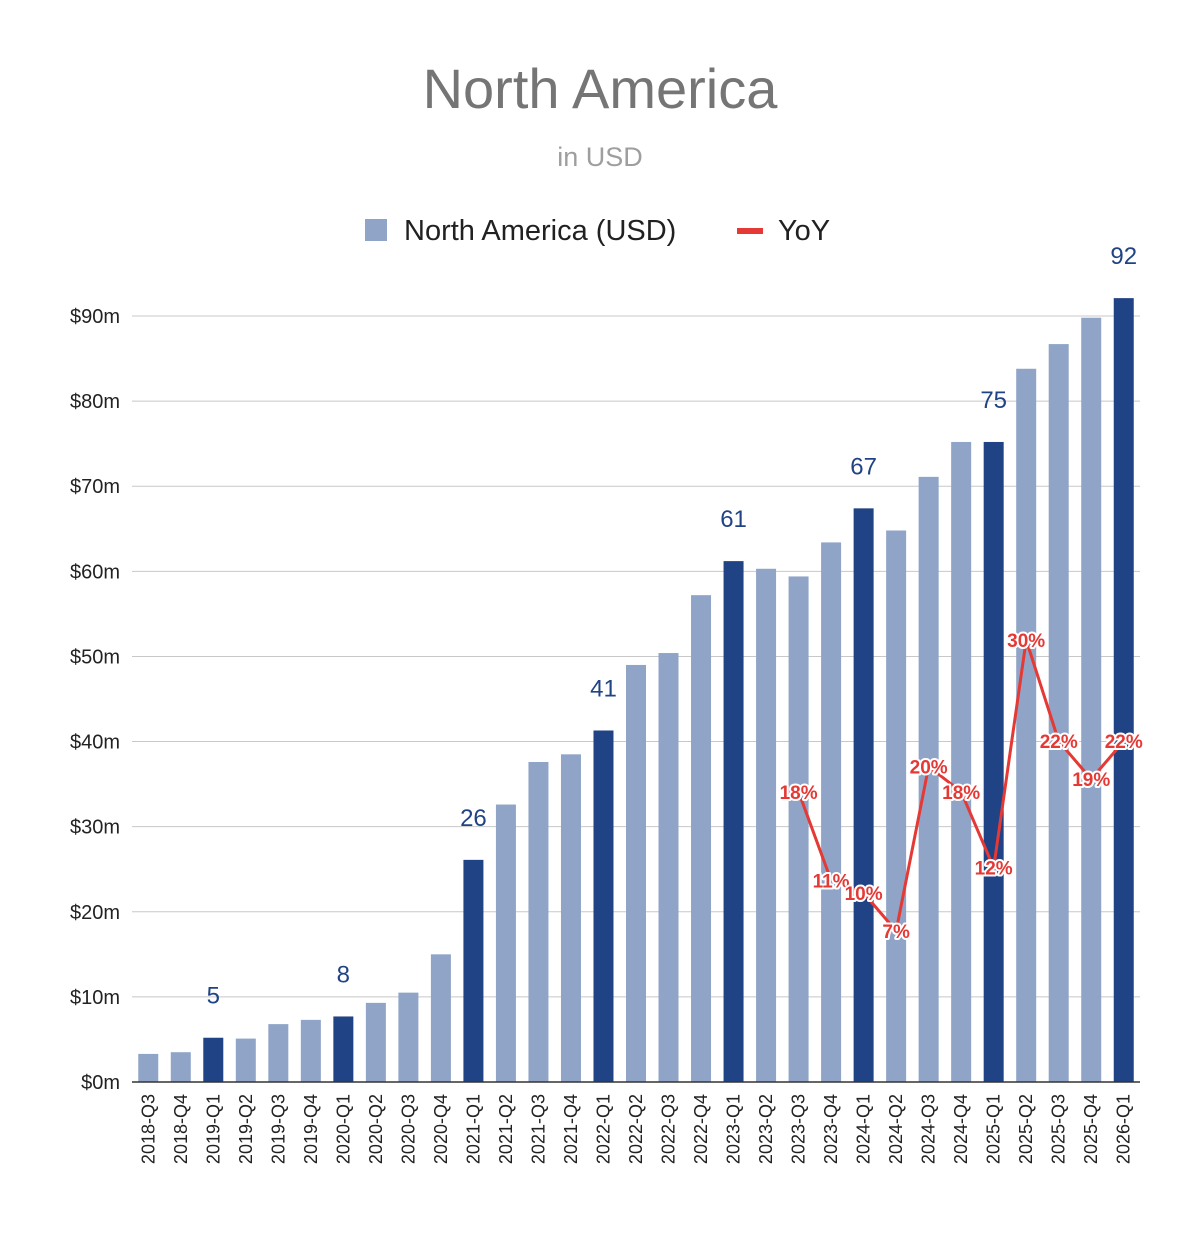 The image size is (1200, 1248). I want to click on bar-2023-Q4, so click(831, 812).